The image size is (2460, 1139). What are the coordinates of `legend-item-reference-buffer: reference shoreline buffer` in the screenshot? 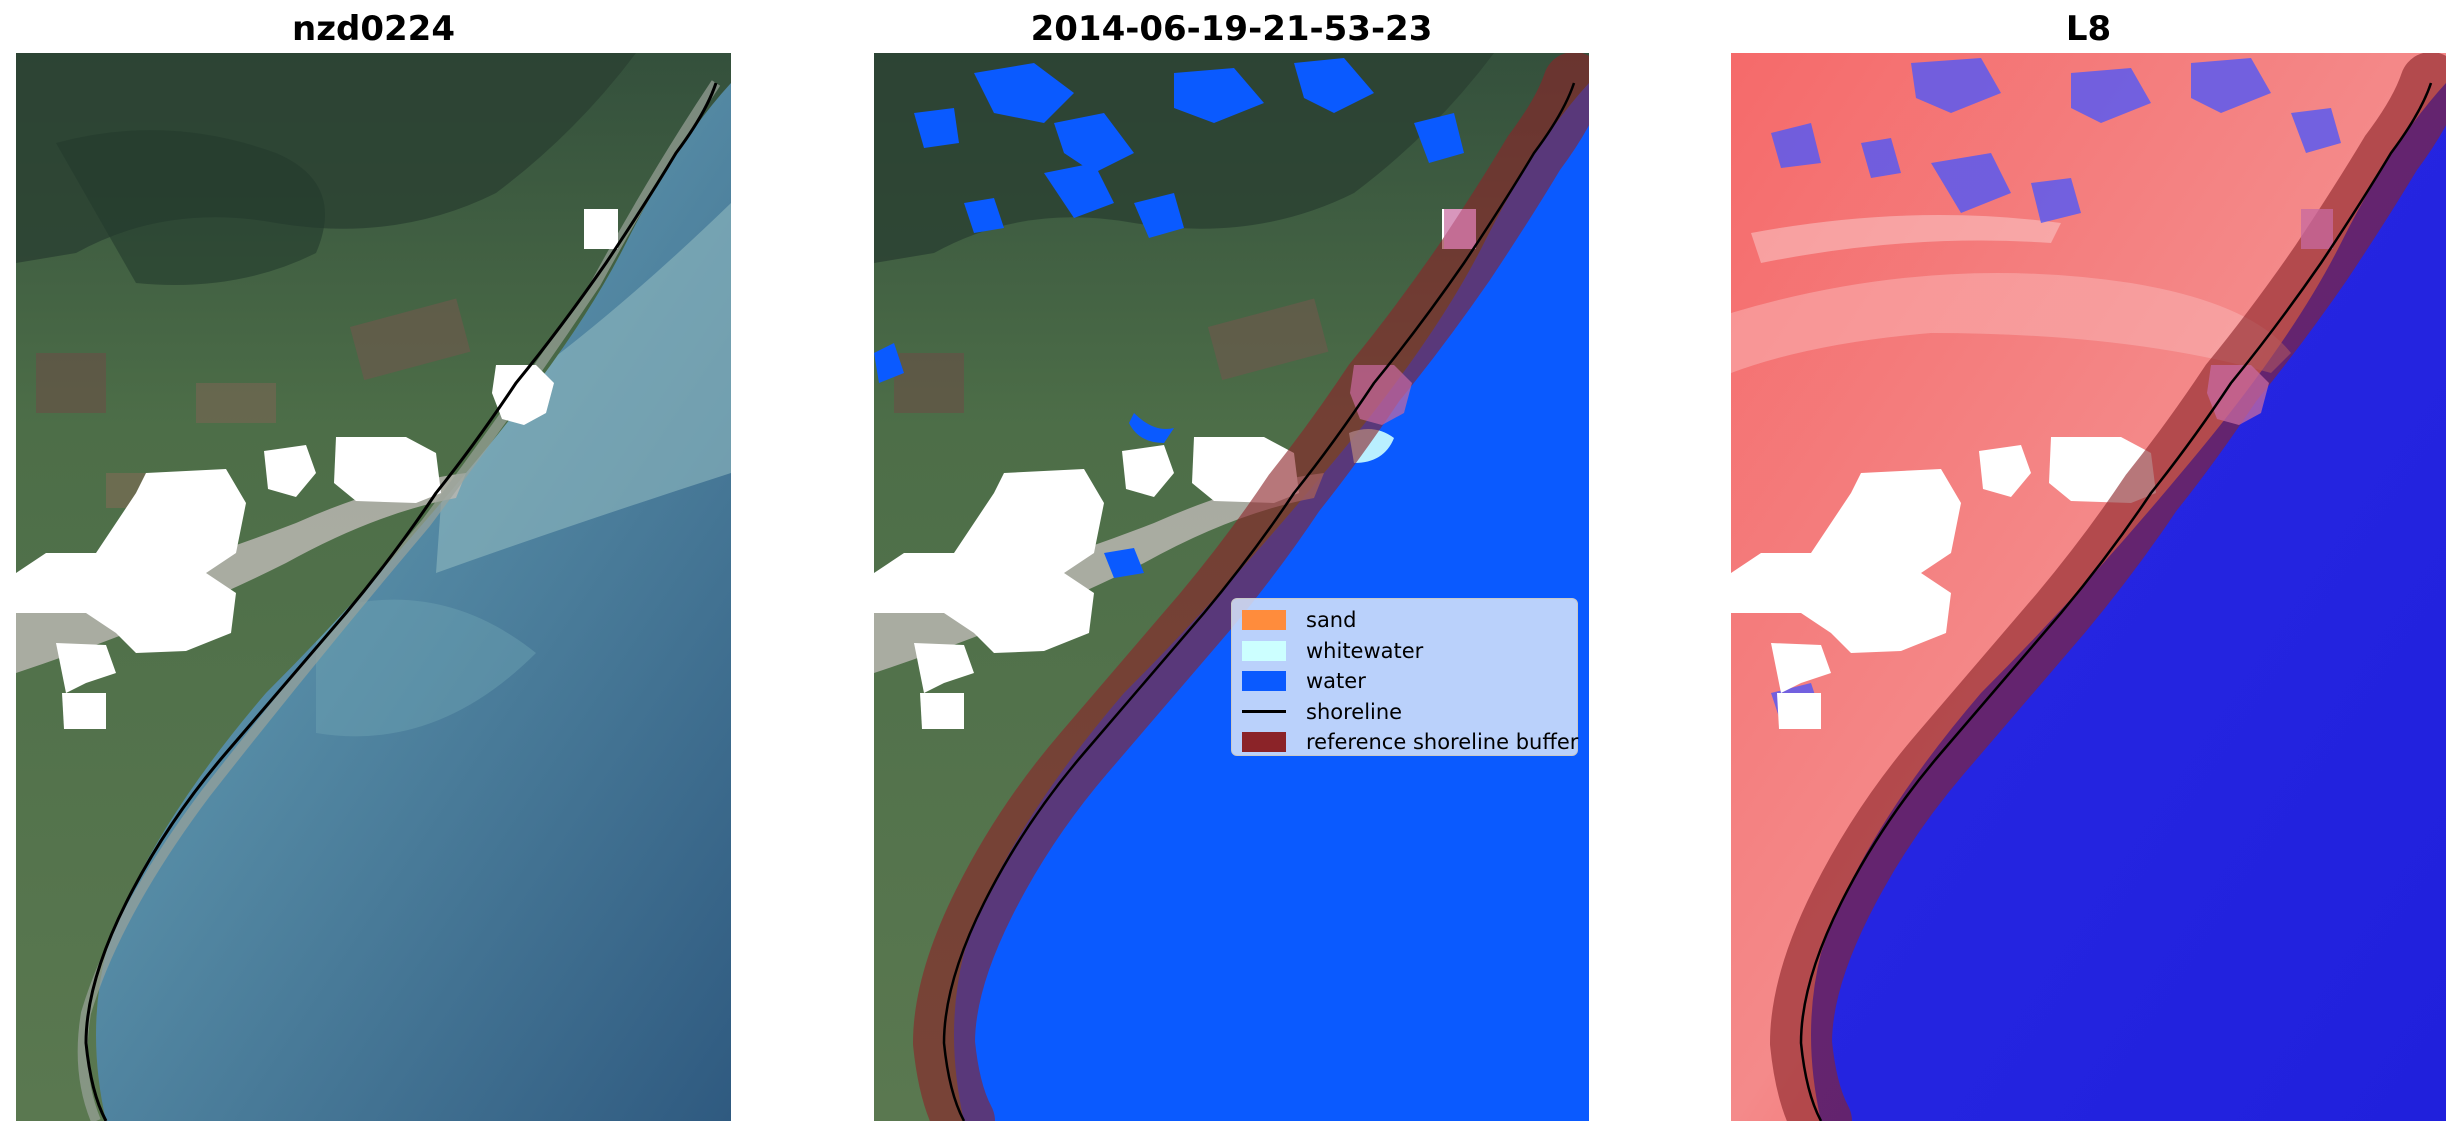 It's located at (1410, 742).